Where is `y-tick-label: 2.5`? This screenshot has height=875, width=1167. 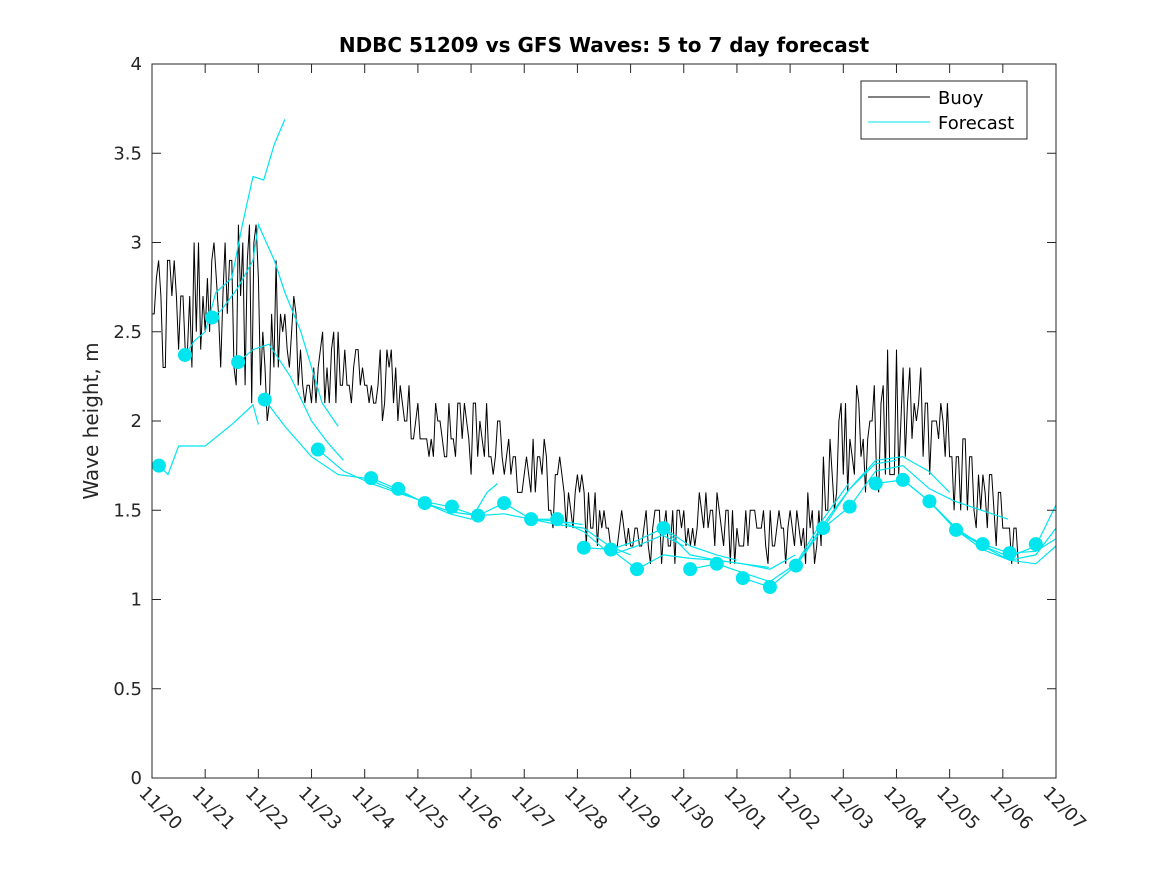 y-tick-label: 2.5 is located at coordinates (127, 332).